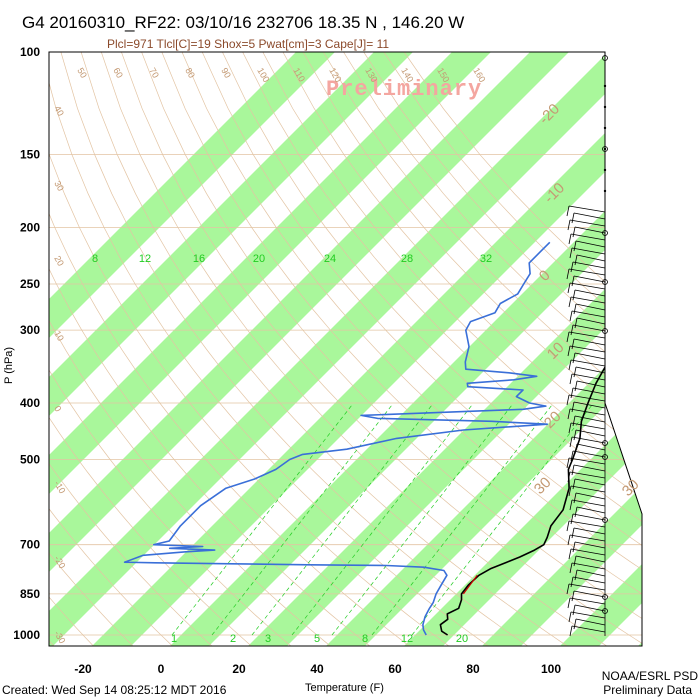 This screenshot has width=700, height=700. Describe the element at coordinates (226, 73) in the screenshot. I see `dry-adiabat-label: 90` at that location.